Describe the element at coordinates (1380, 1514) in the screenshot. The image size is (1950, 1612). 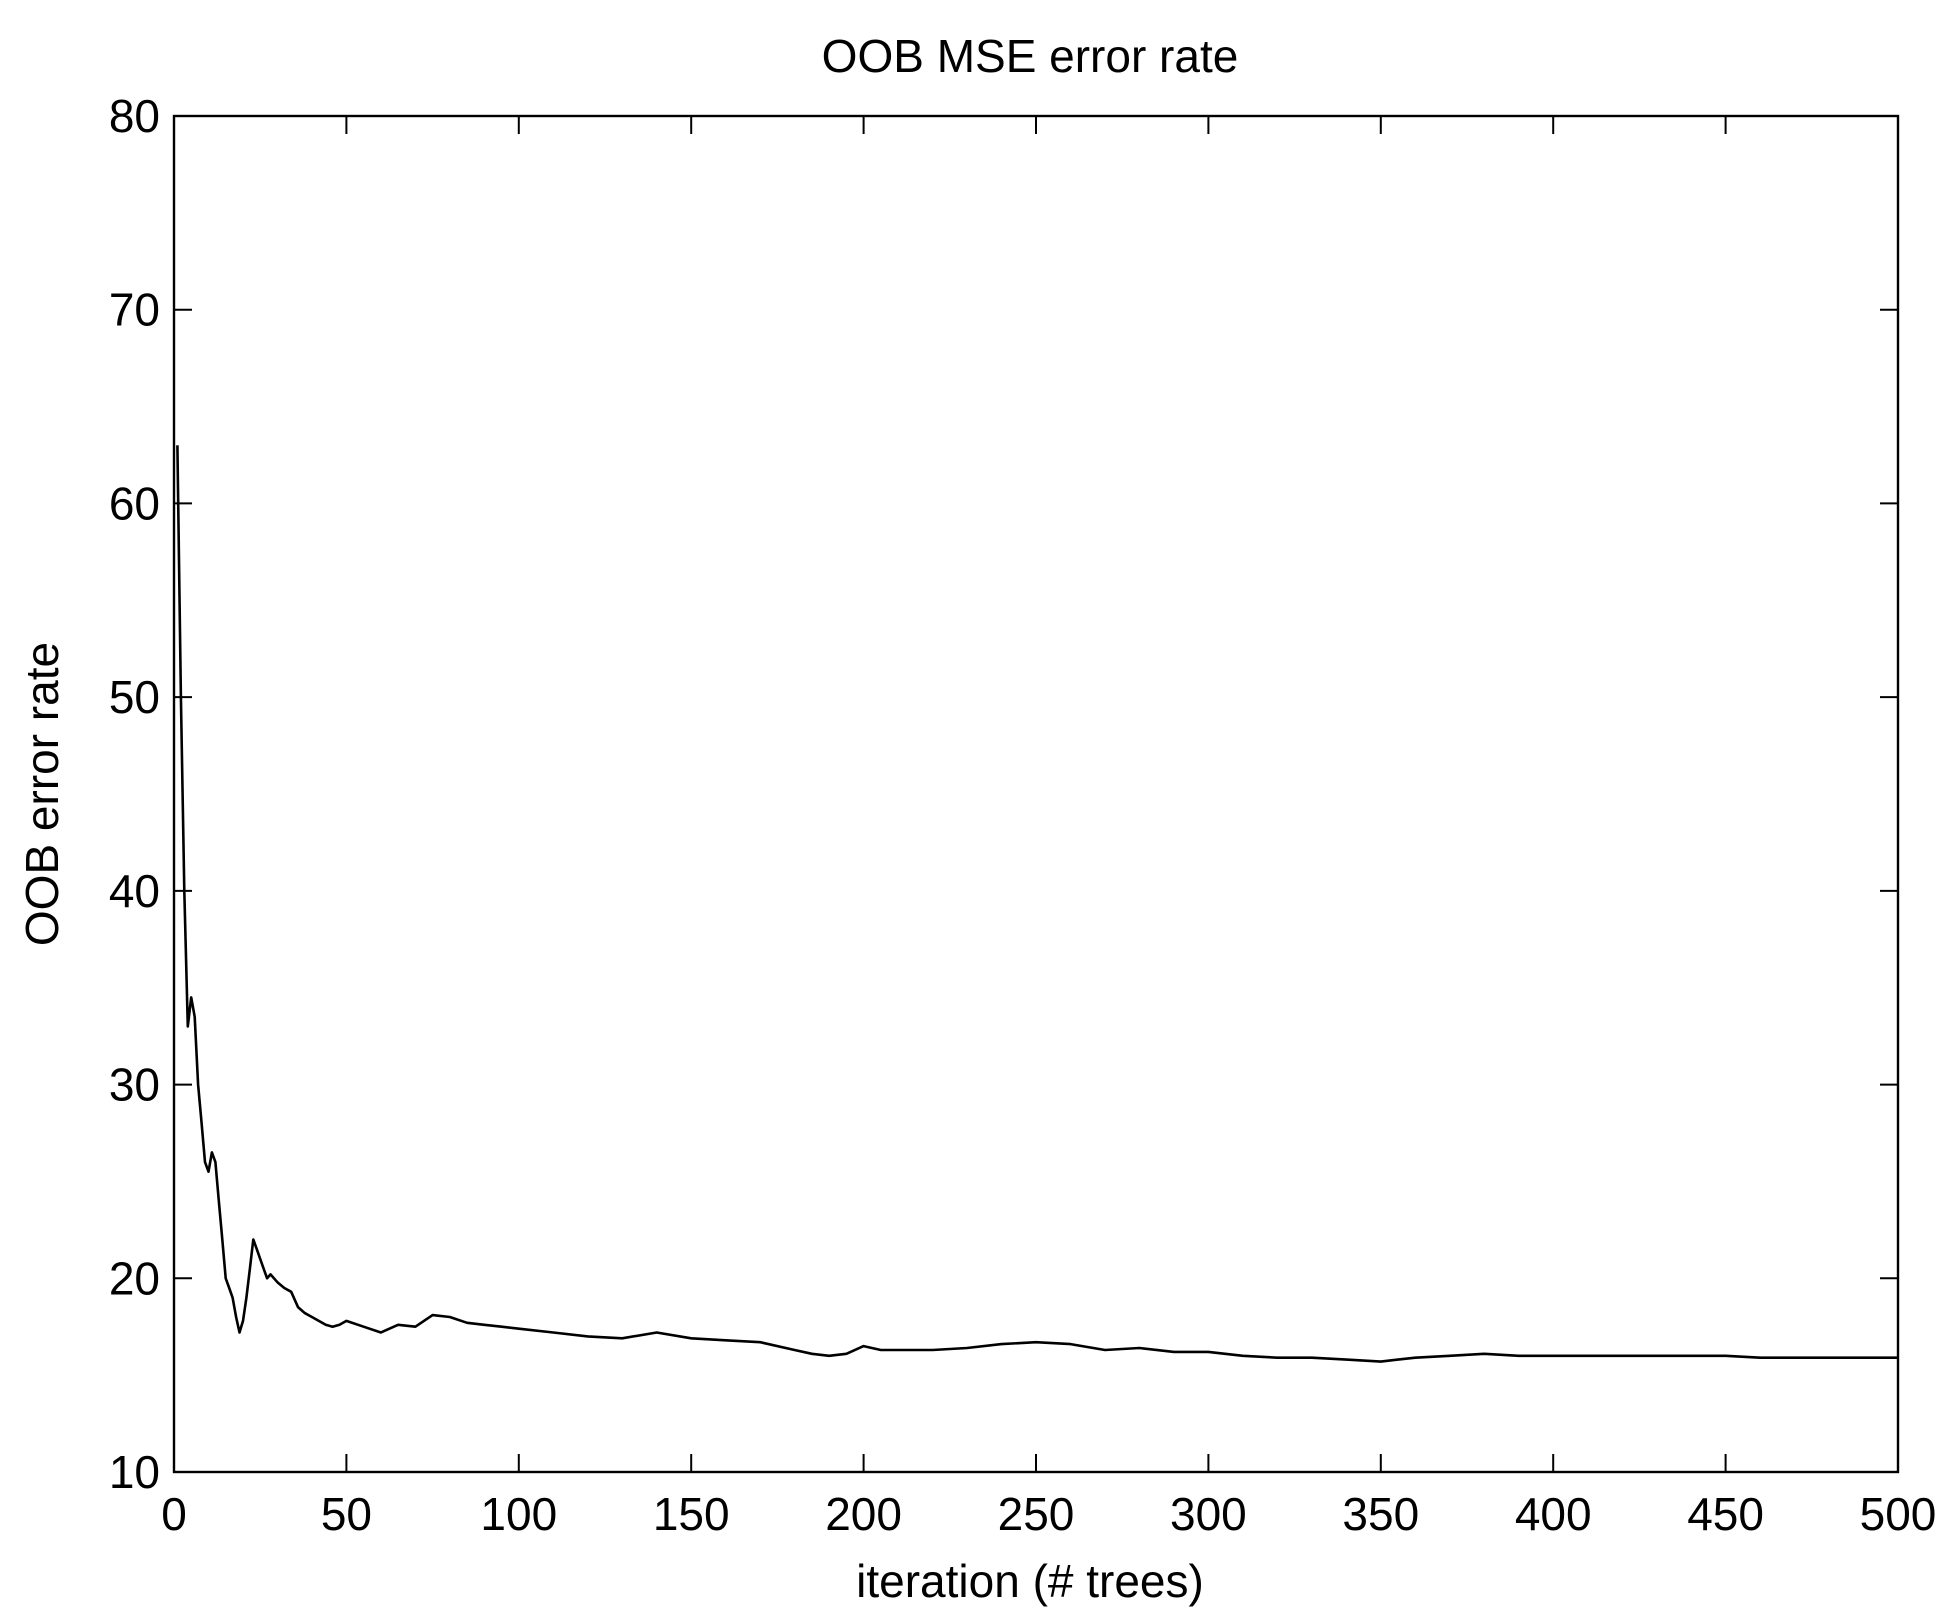
I see `x-tick-label: 350` at that location.